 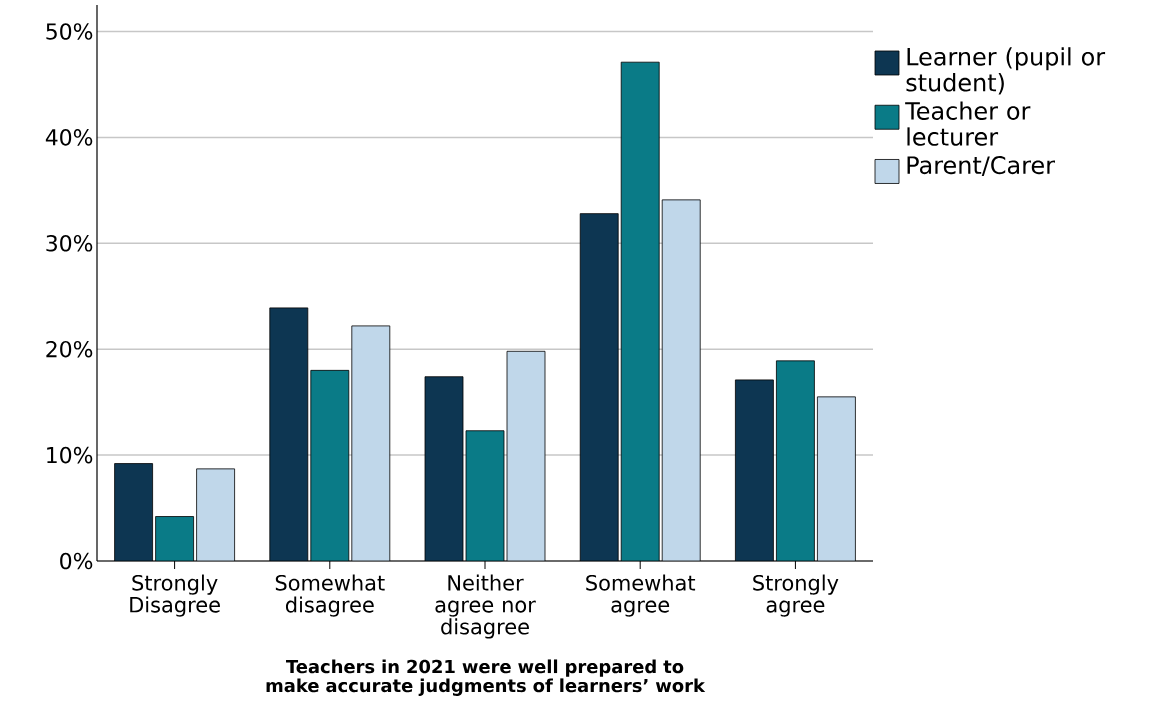 What do you see at coordinates (981, 166) in the screenshot?
I see `legend-label: Parent/Carer` at bounding box center [981, 166].